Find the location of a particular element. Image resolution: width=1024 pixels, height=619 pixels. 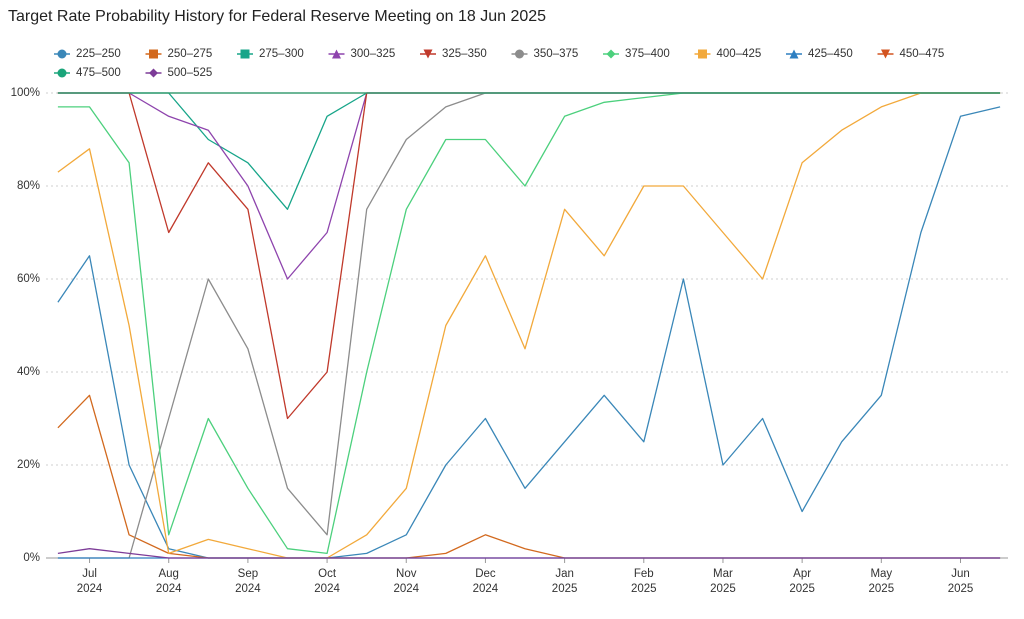

legend-label: 450–475 is located at coordinates (922, 54).